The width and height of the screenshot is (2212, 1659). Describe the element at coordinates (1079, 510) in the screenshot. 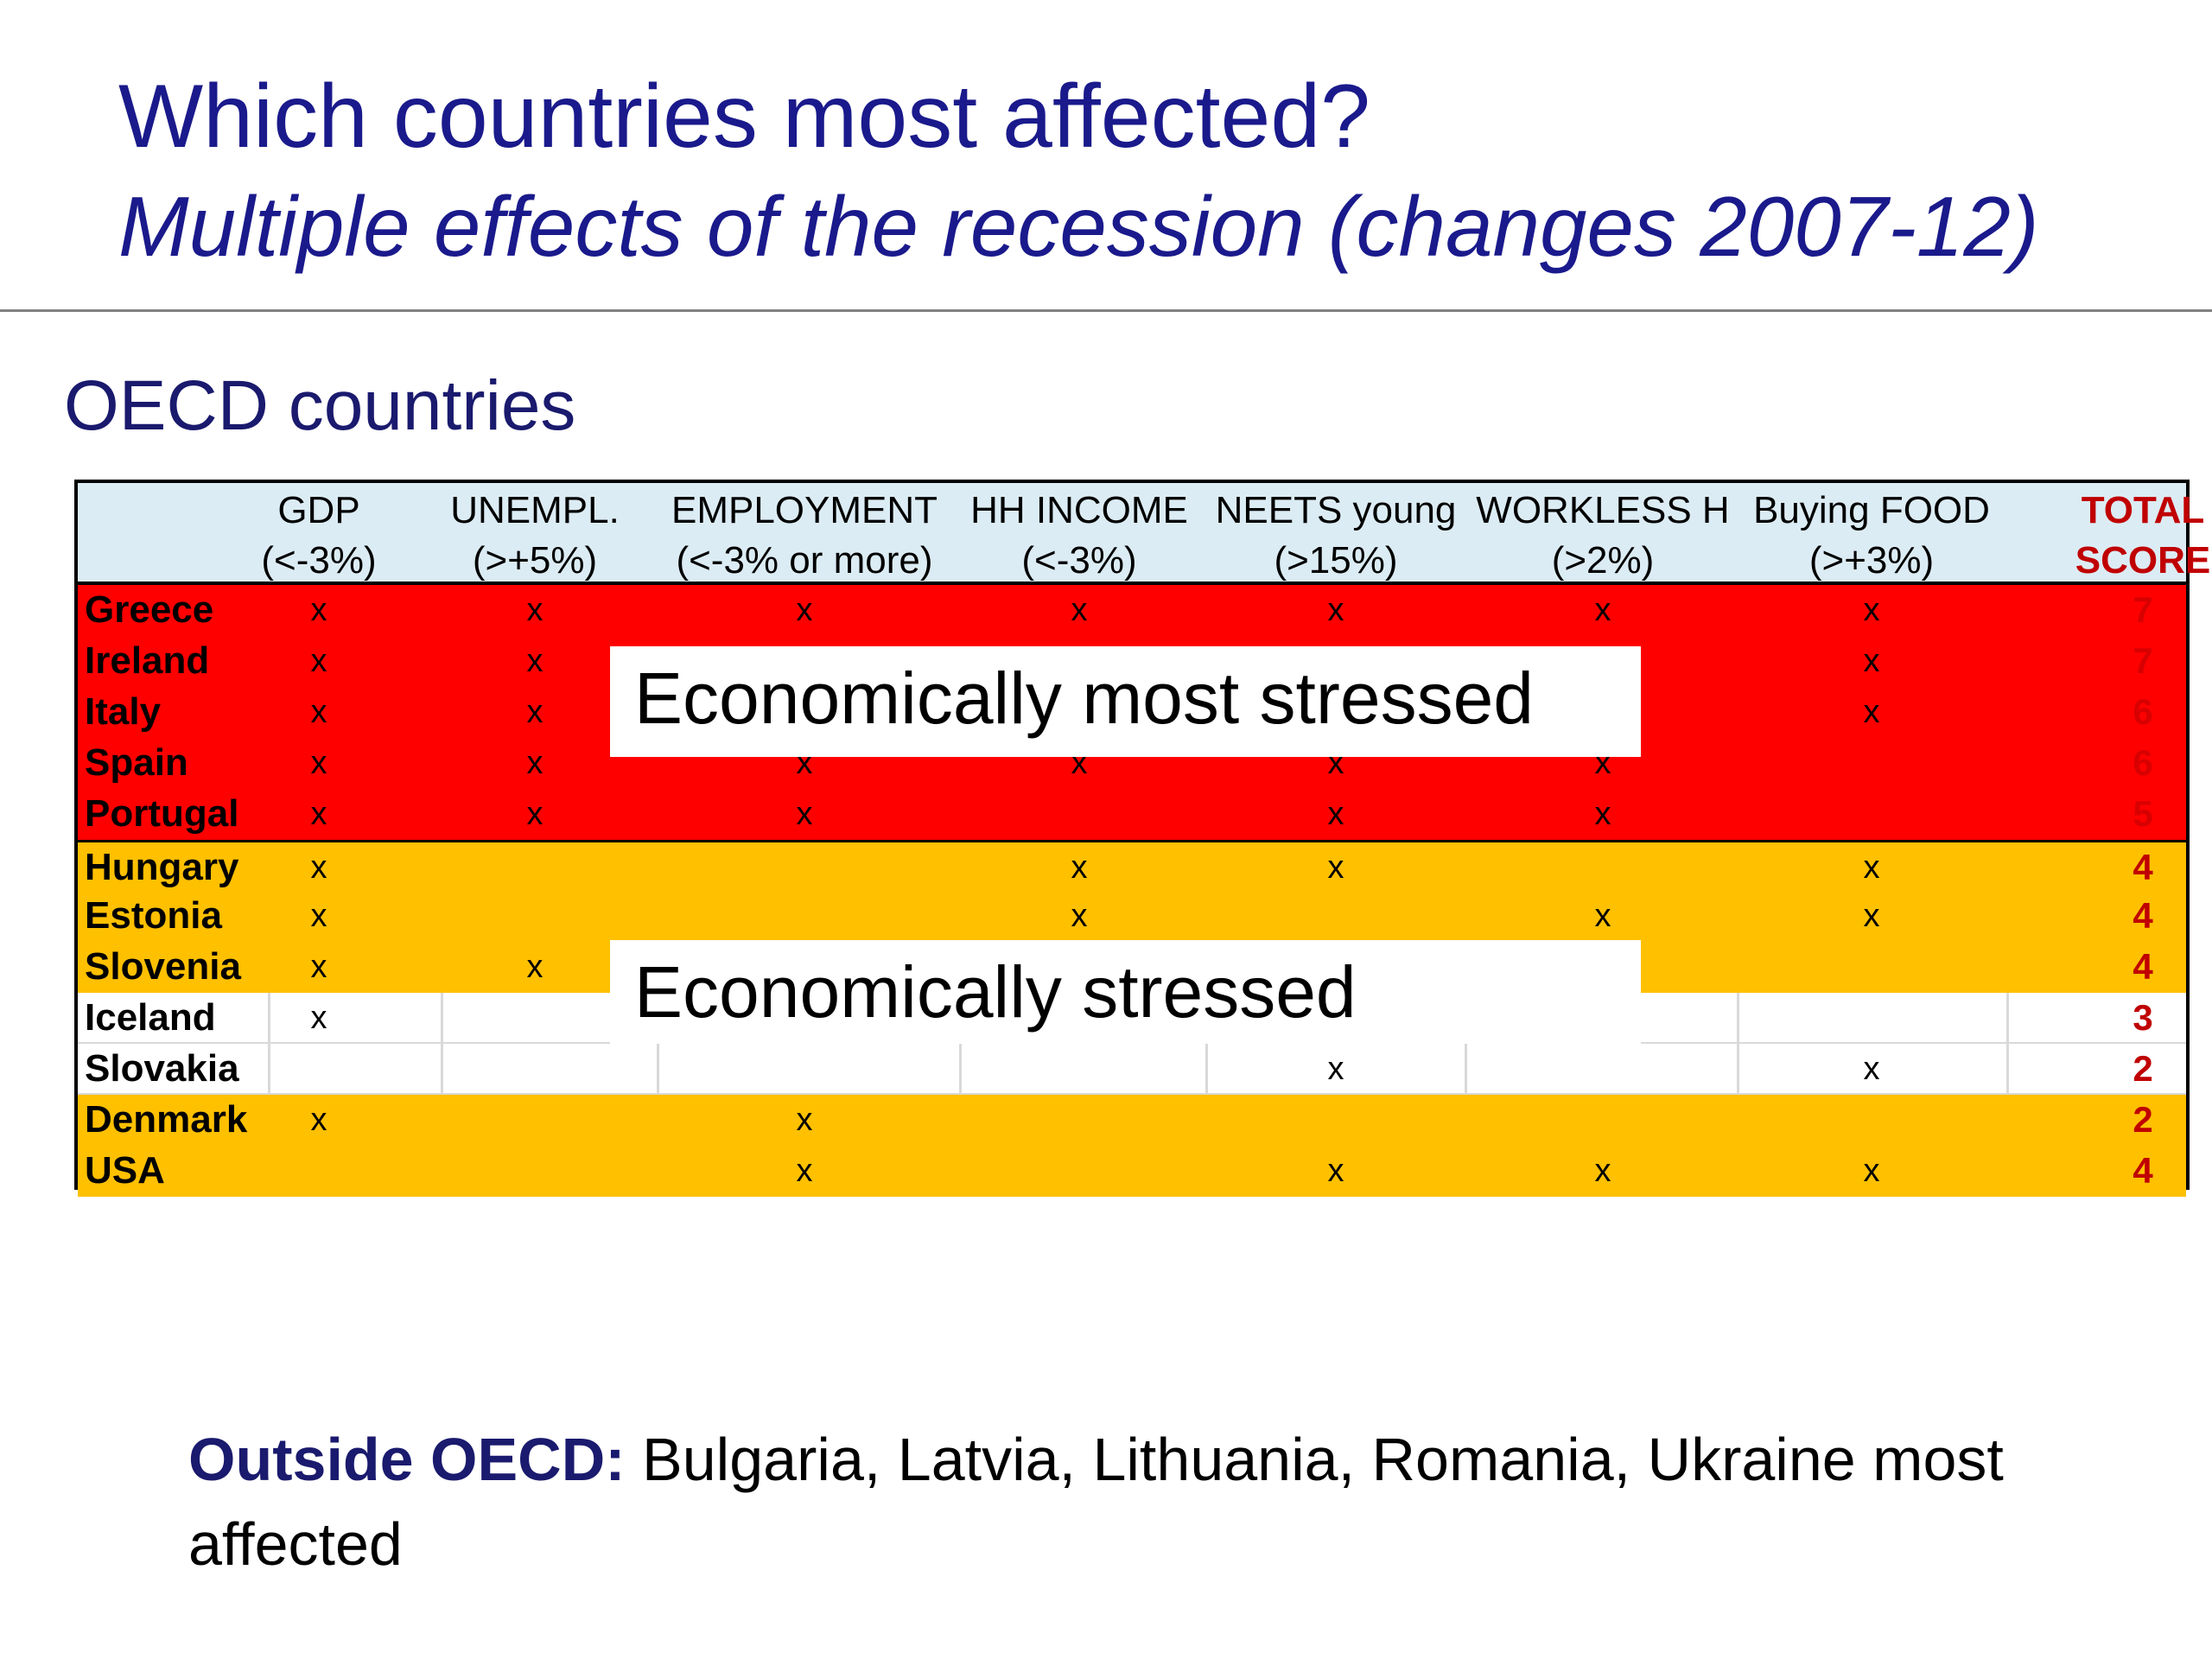

I see `column-header-line1: HH INCOME` at that location.